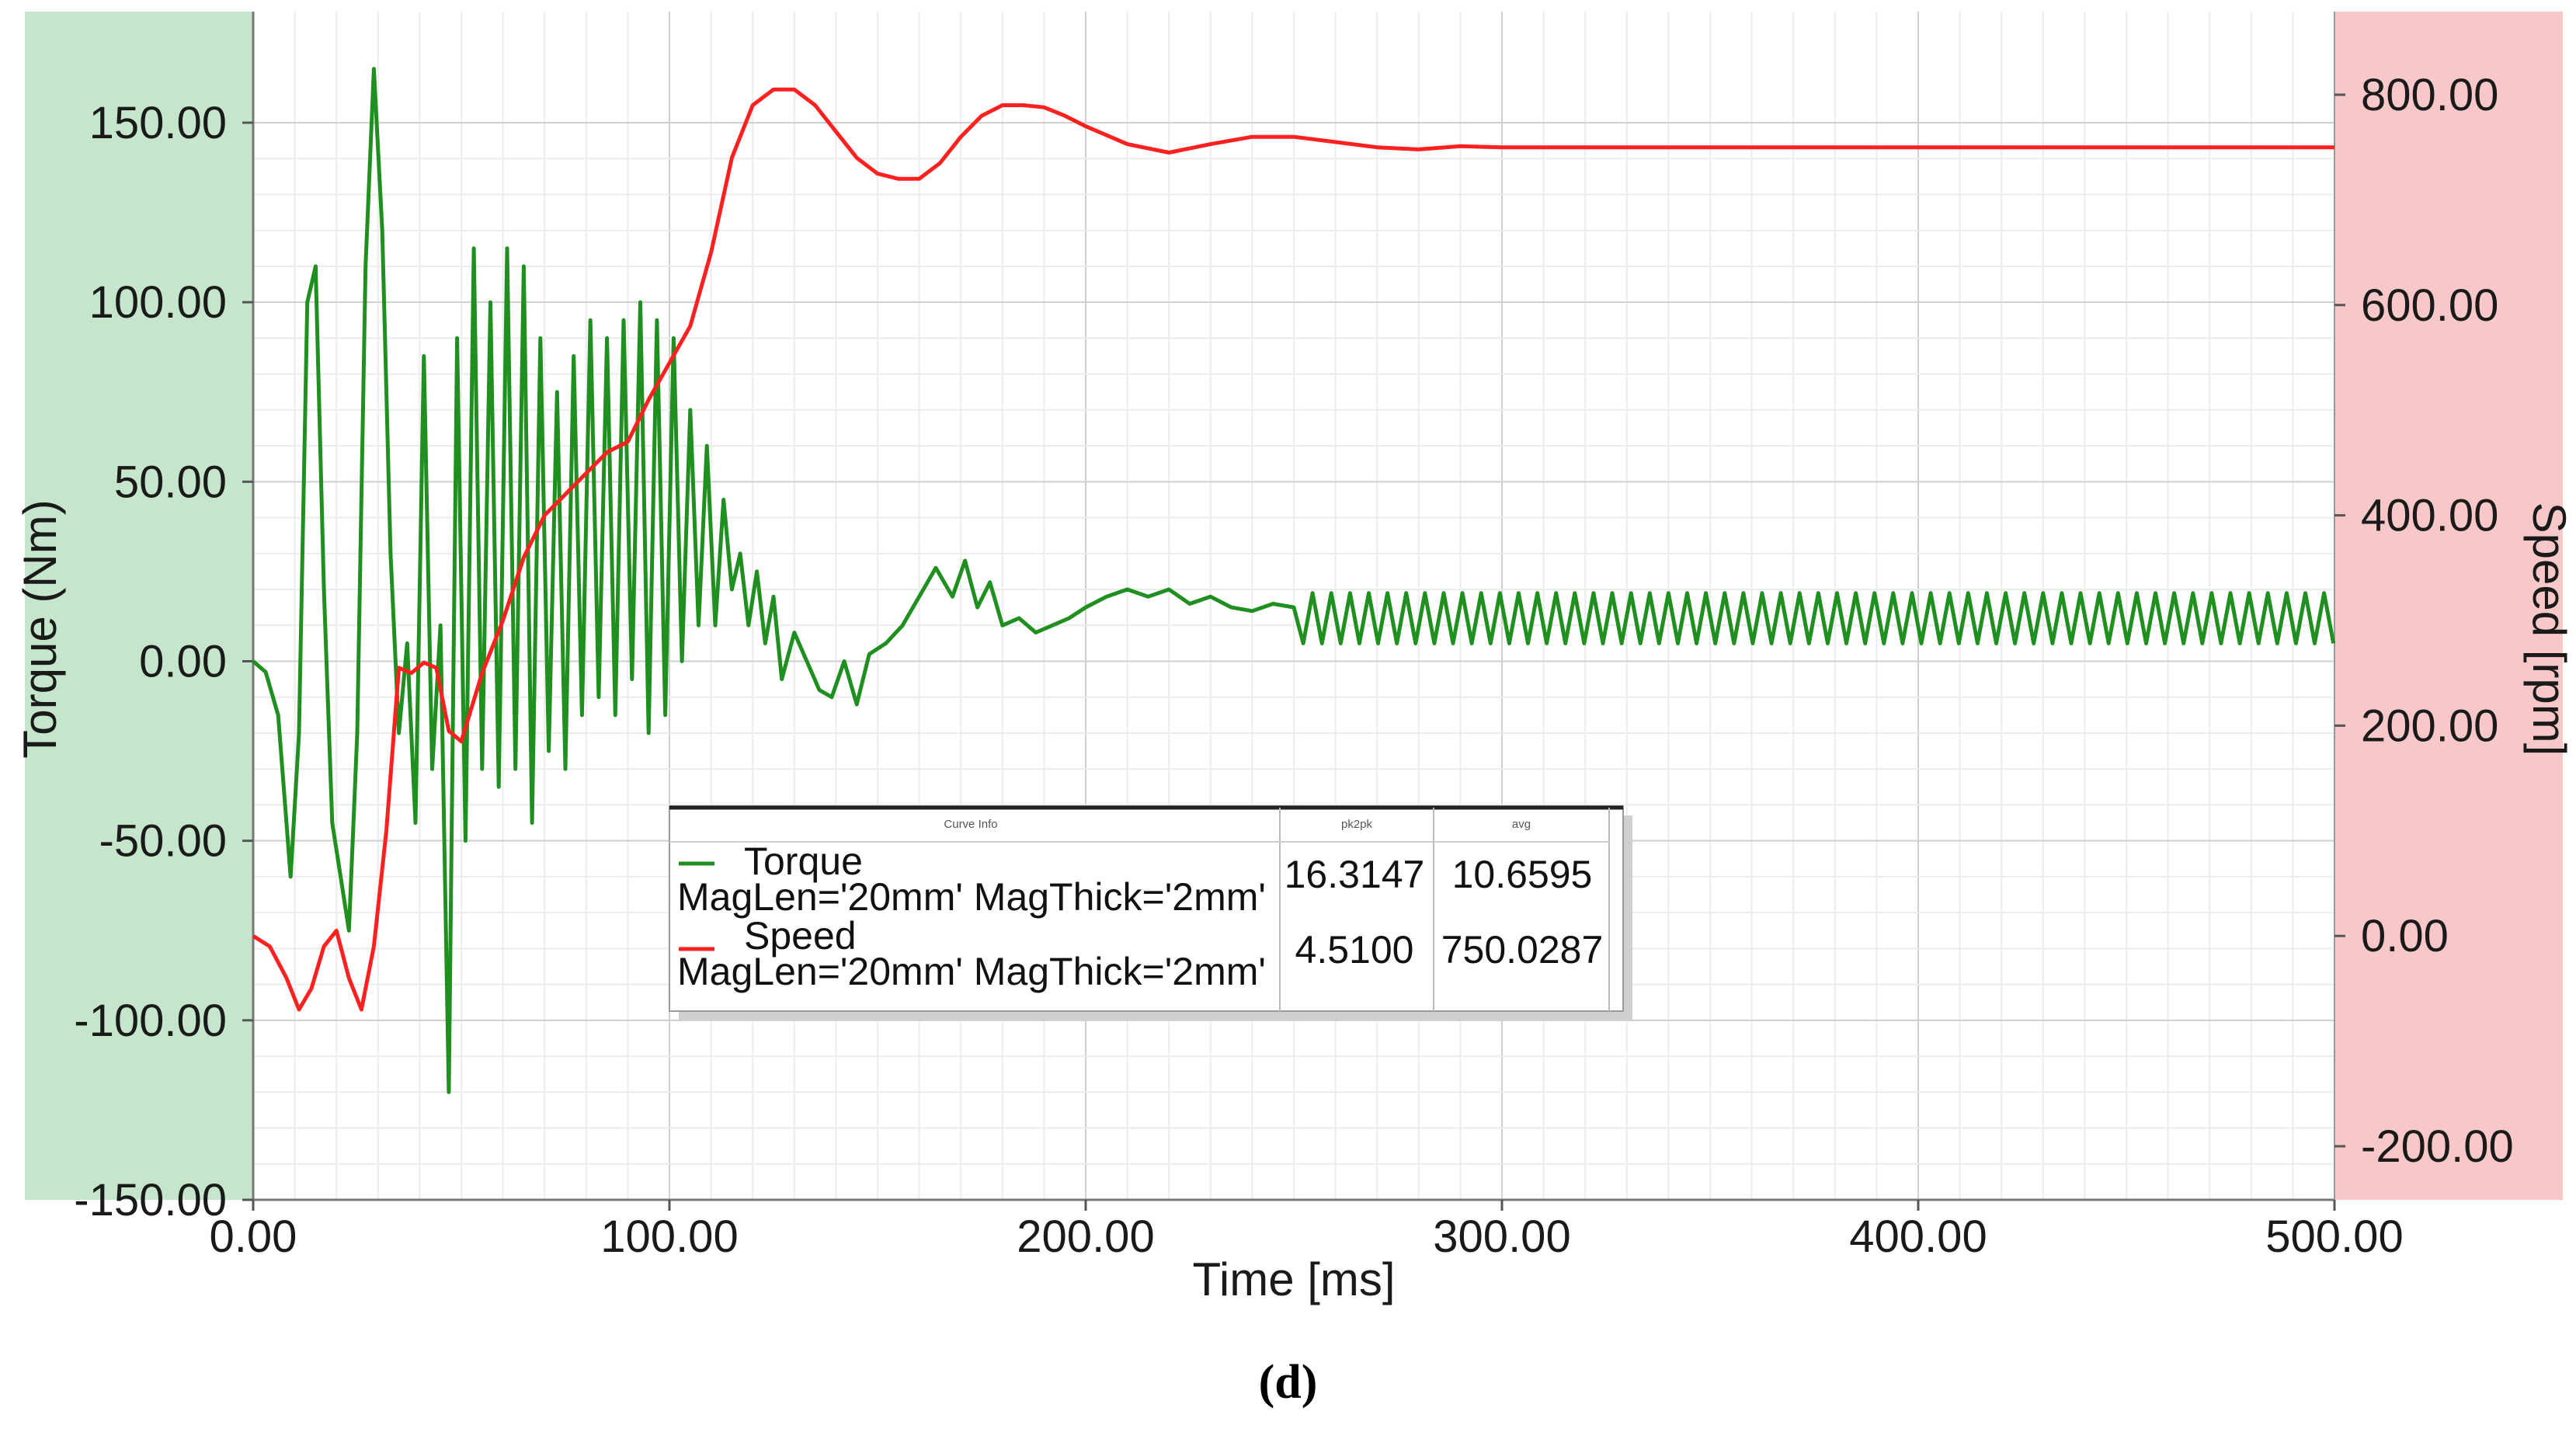 The height and width of the screenshot is (1446, 2576). What do you see at coordinates (150, 1200) in the screenshot?
I see `y-left-tick-label: -150.00` at bounding box center [150, 1200].